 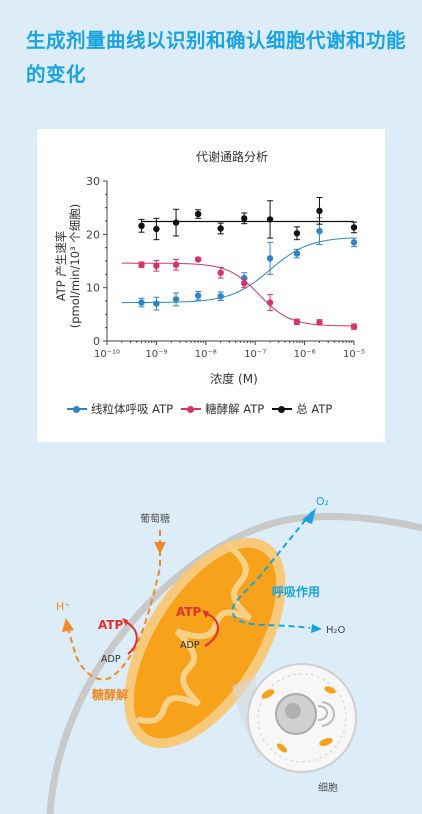 What do you see at coordinates (234, 378) in the screenshot?
I see `x-axis-label: 浓度 (M)` at bounding box center [234, 378].